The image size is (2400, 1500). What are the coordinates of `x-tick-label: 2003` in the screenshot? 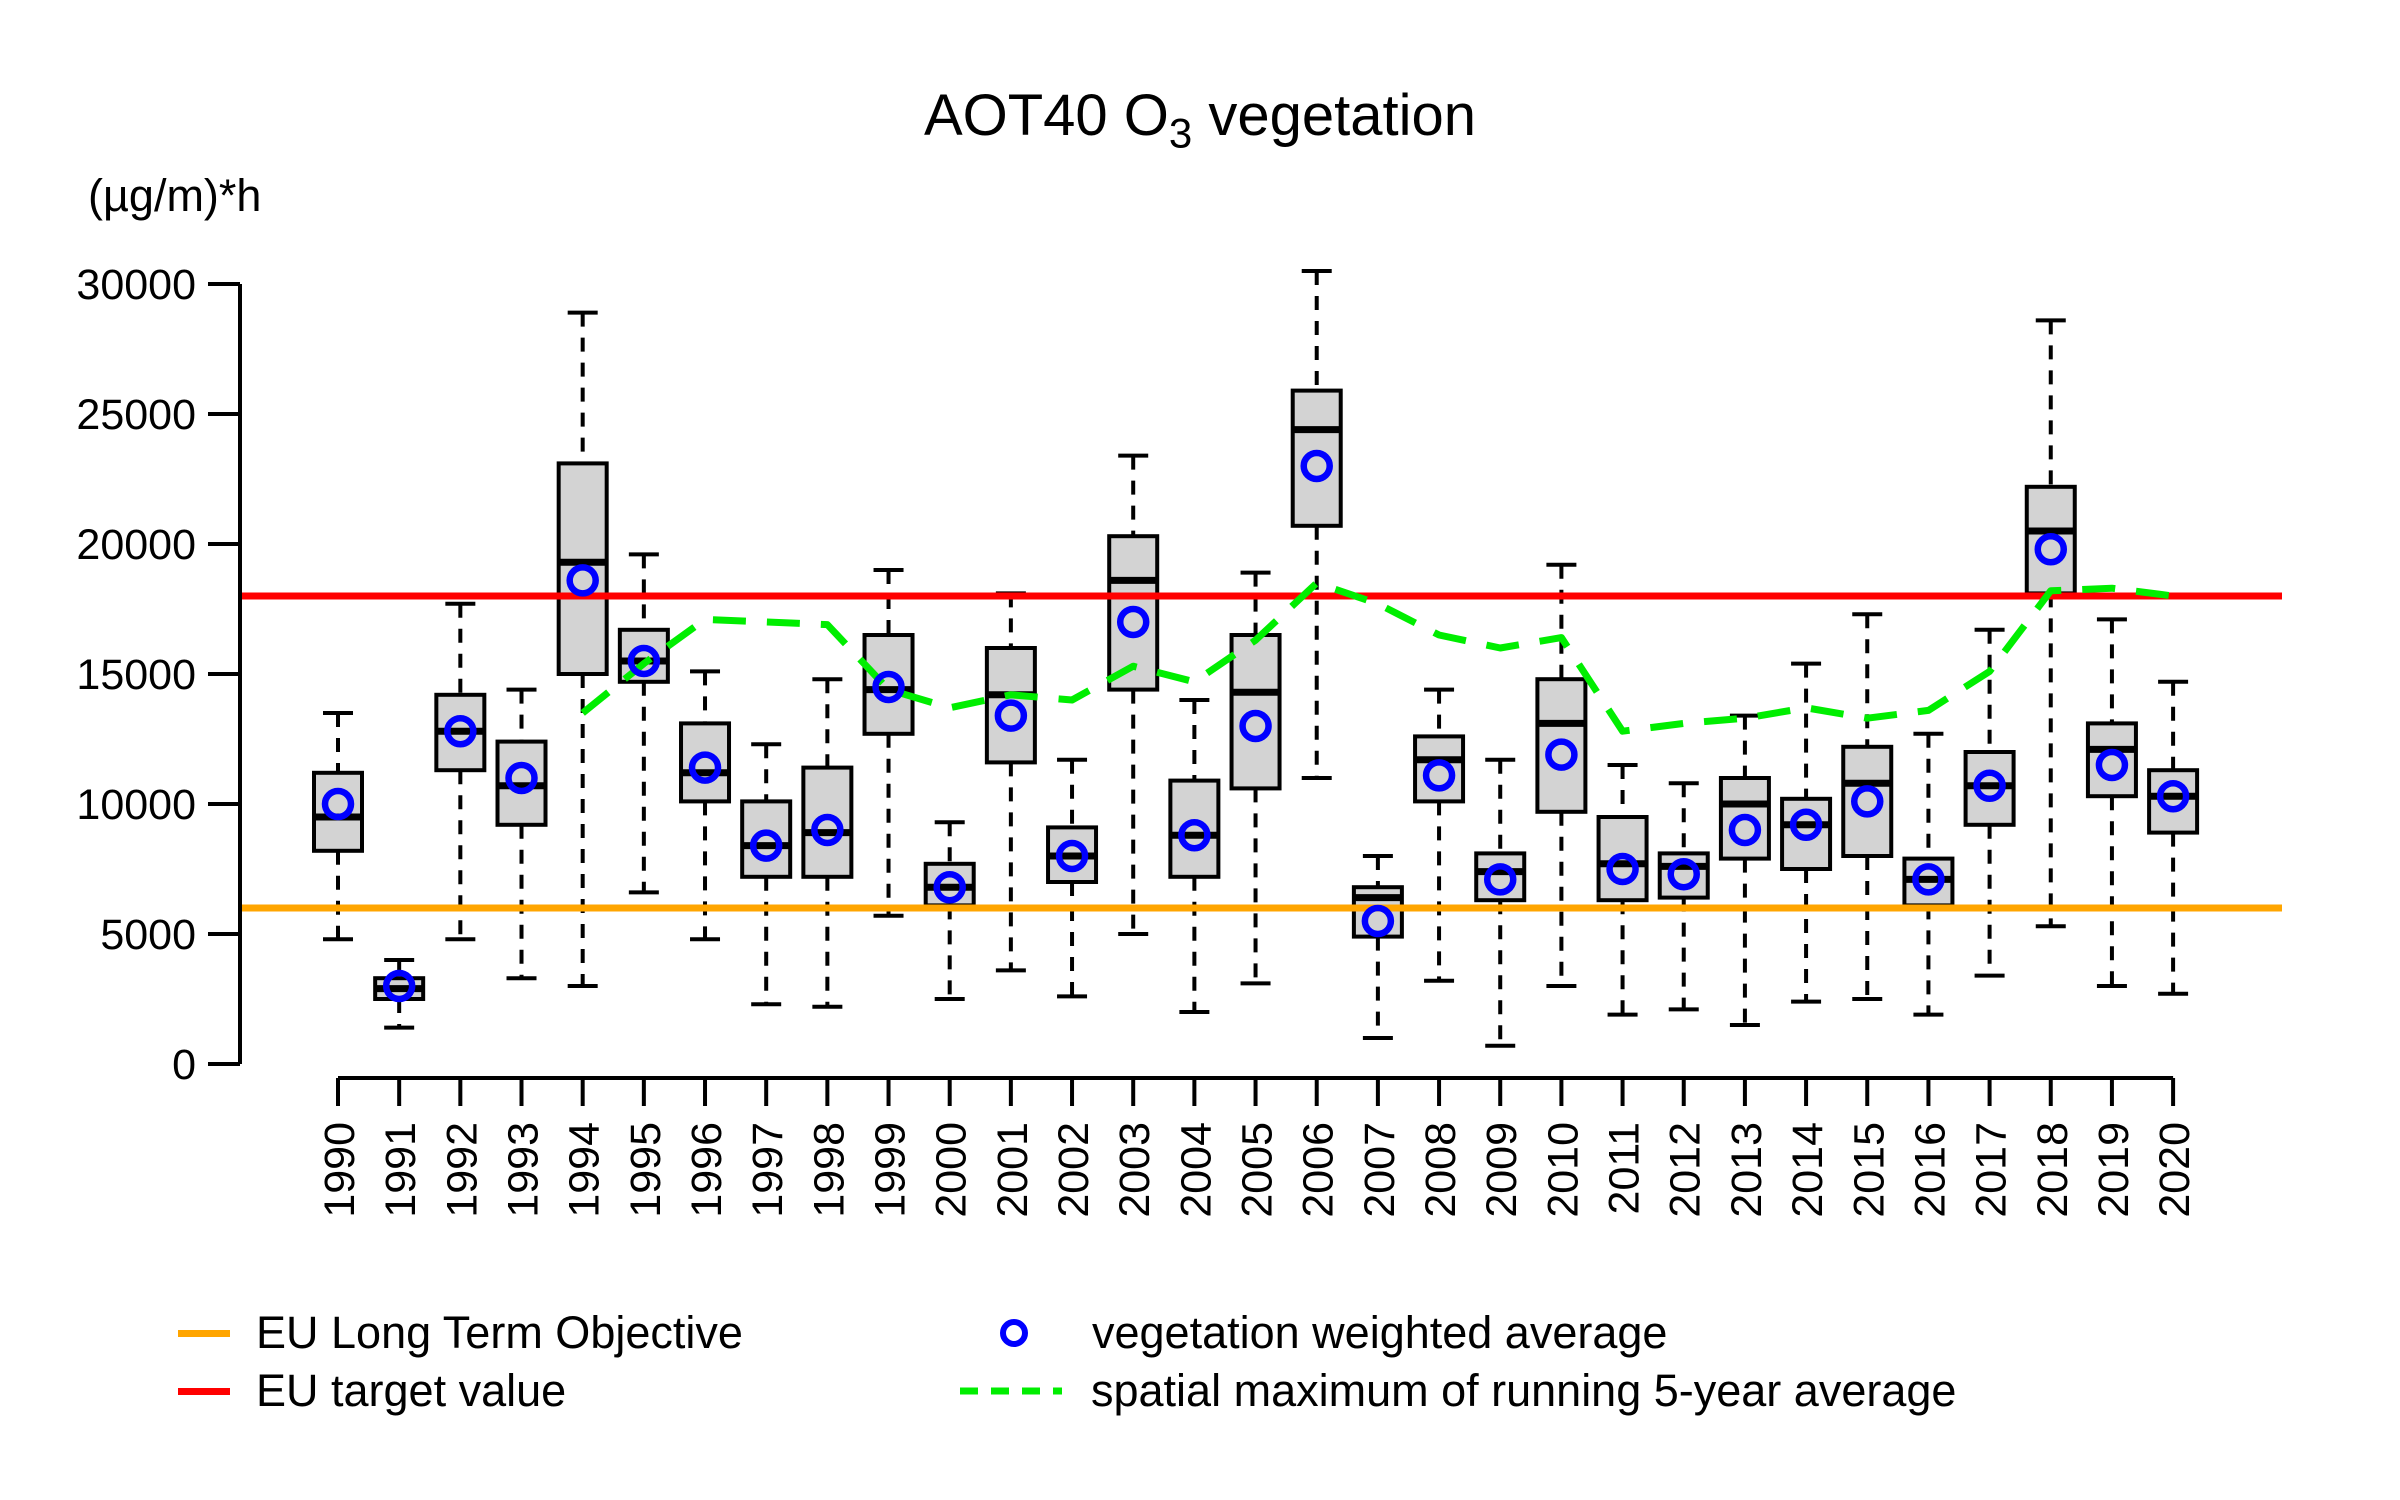 It's located at (1135, 1170).